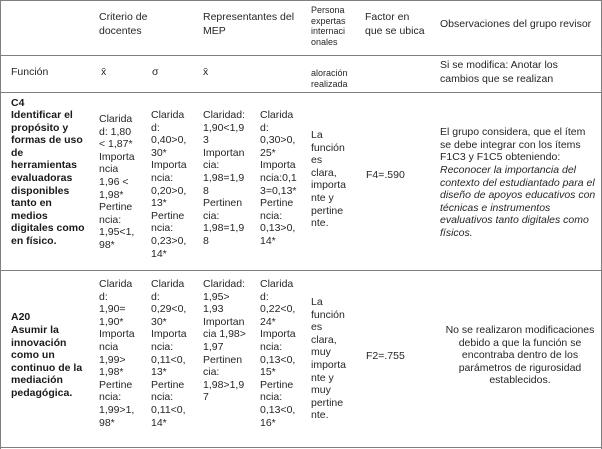 This screenshot has height=449, width=602. What do you see at coordinates (395, 24) in the screenshot?
I see `header-factor: Factor en que se ubica` at bounding box center [395, 24].